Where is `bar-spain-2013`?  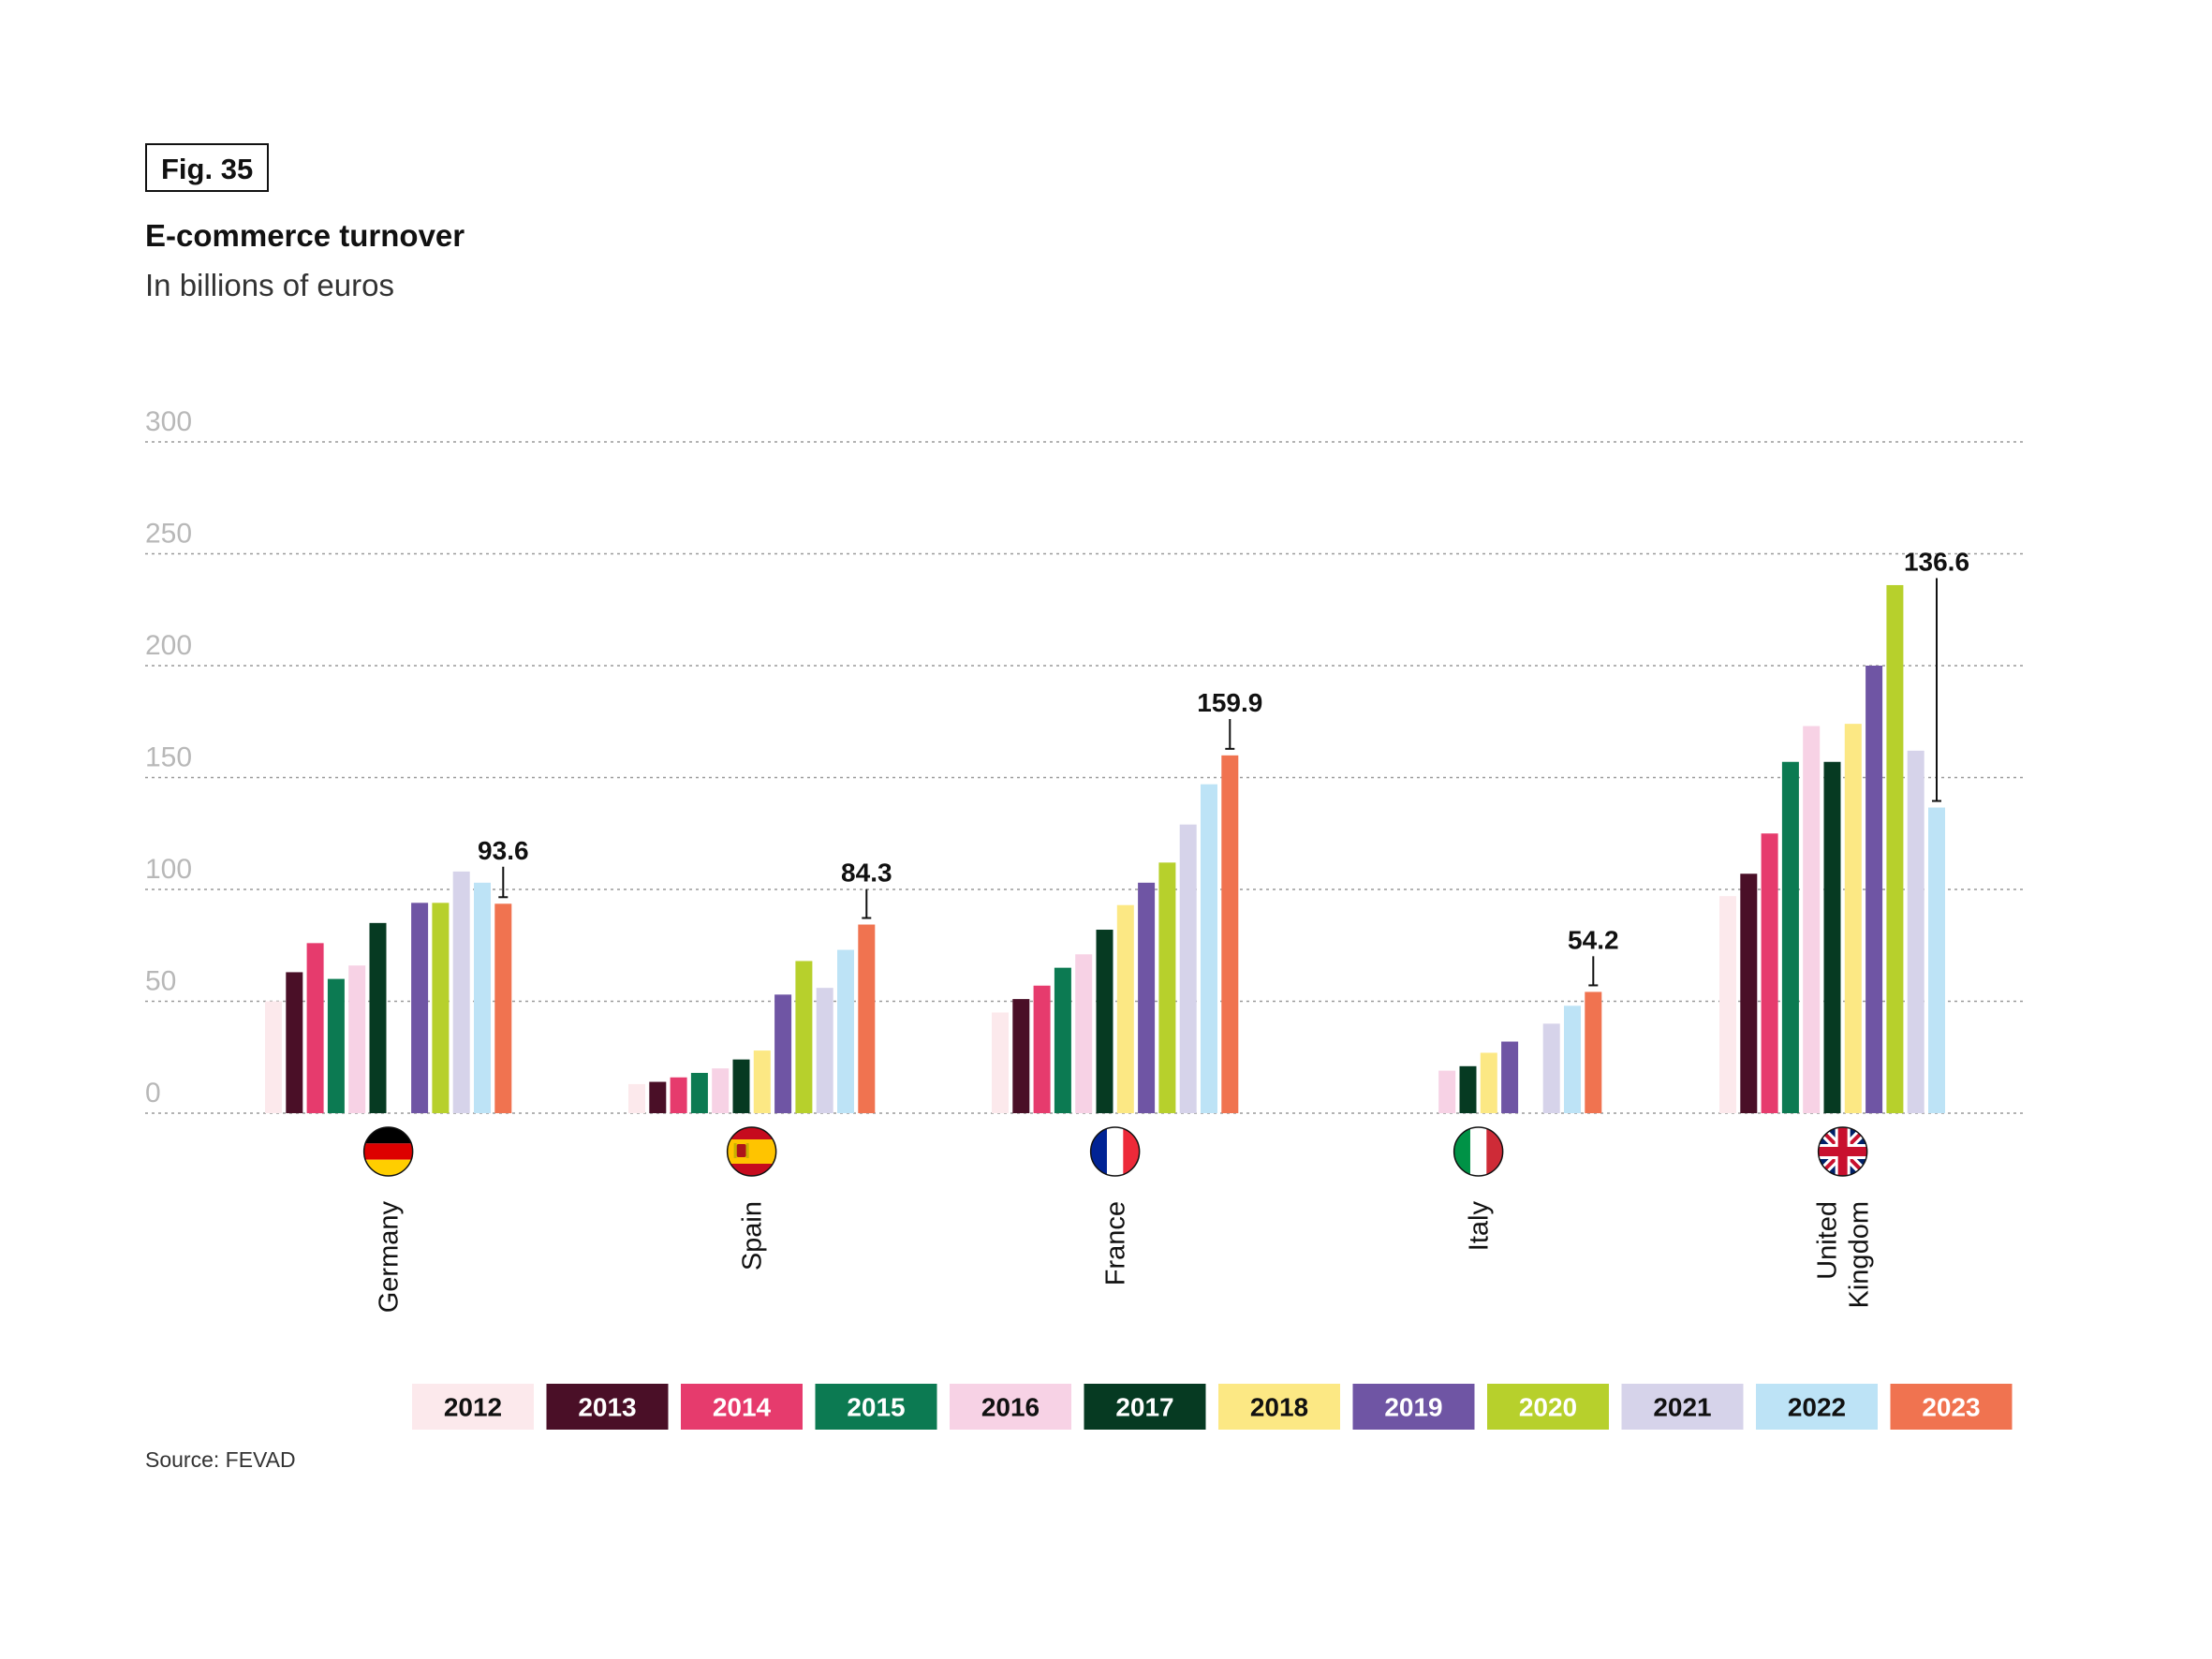
bar-spain-2013 is located at coordinates (658, 1097).